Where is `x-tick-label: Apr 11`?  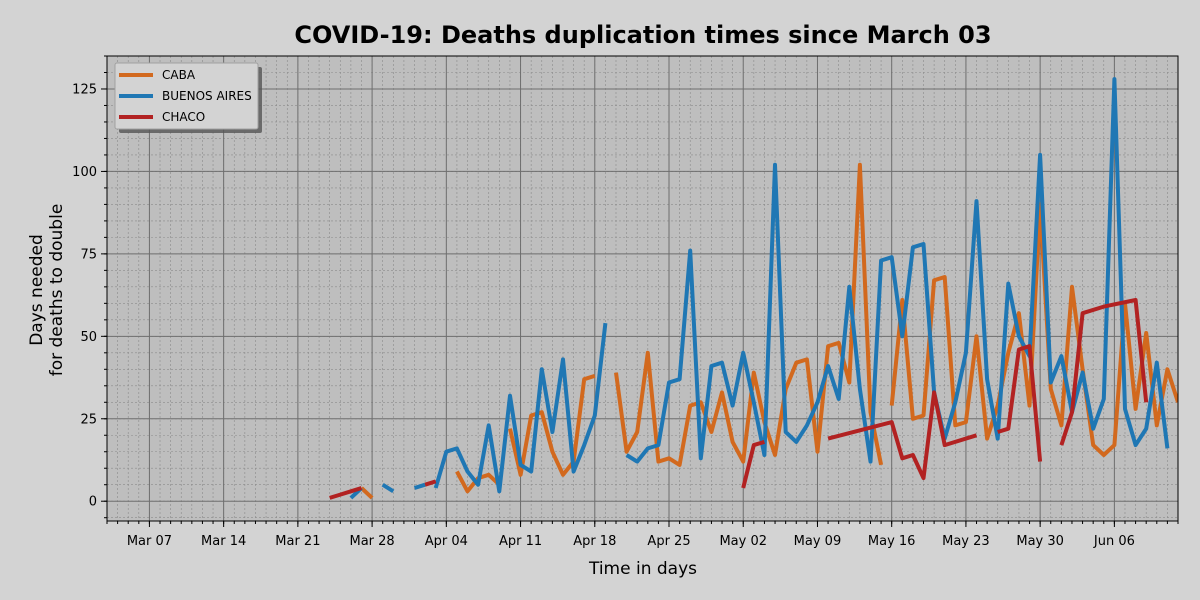
x-tick-label: Apr 11 is located at coordinates (520, 541).